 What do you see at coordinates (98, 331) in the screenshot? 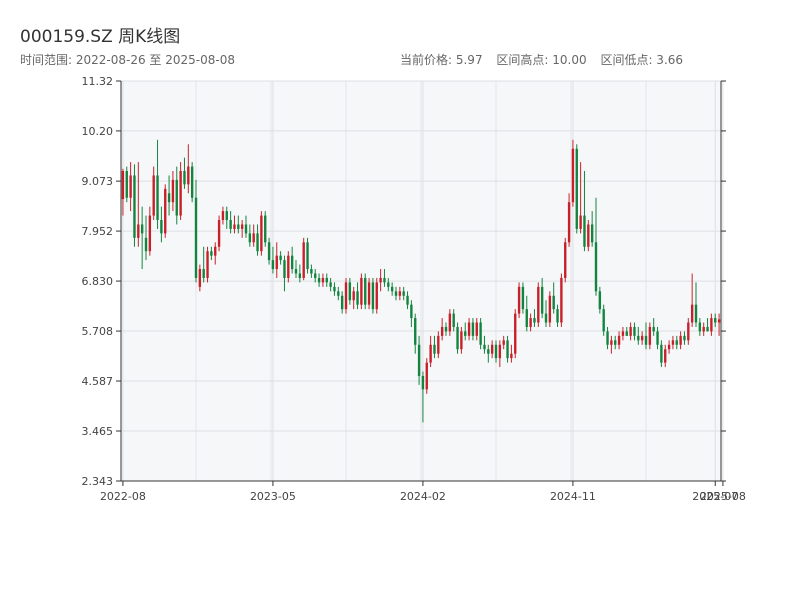
I see `y-tick-label: 5.708` at bounding box center [98, 331].